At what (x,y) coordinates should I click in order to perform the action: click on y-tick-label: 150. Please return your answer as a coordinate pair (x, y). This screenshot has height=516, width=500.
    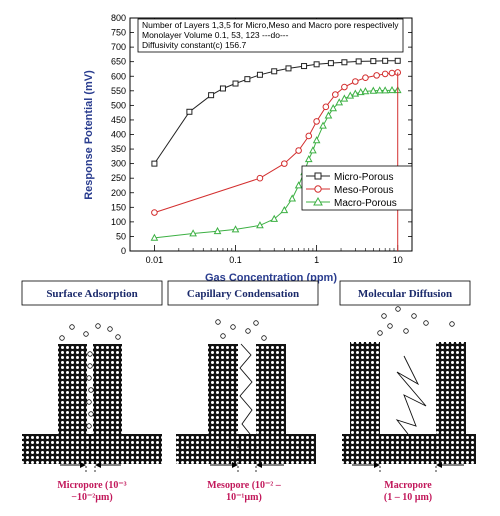
    Looking at the image, I should click on (118, 207).